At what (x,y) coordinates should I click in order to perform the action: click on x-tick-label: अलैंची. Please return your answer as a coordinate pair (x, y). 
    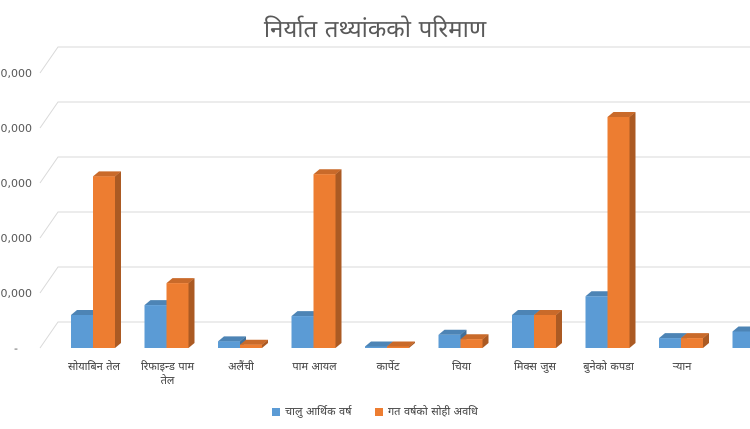
    Looking at the image, I should click on (241, 366).